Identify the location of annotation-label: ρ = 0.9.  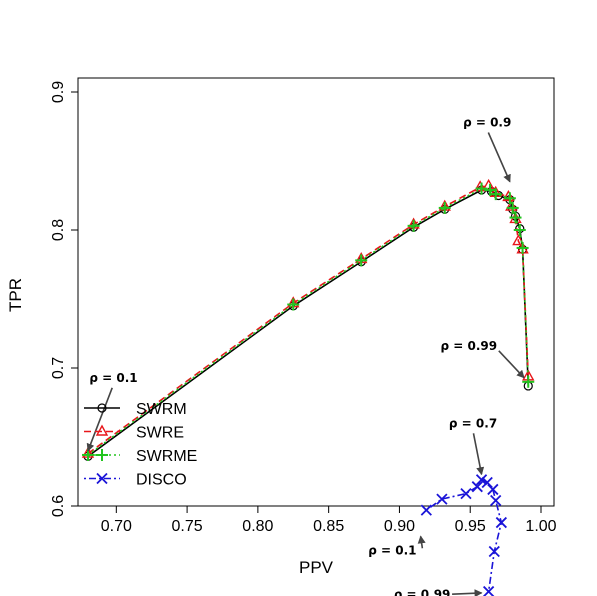
(487, 123).